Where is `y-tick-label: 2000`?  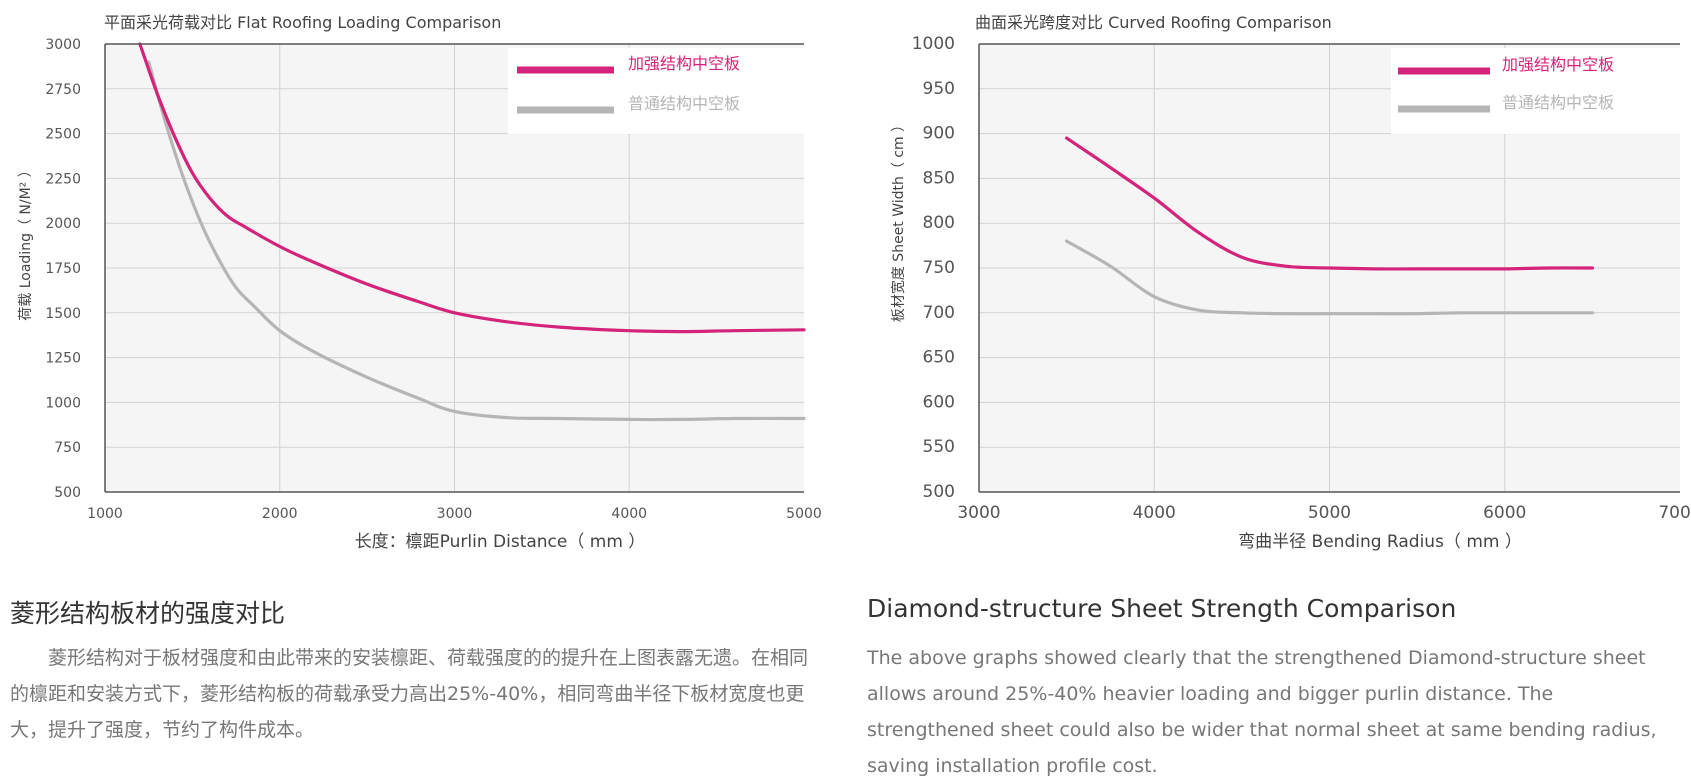
y-tick-label: 2000 is located at coordinates (63, 224).